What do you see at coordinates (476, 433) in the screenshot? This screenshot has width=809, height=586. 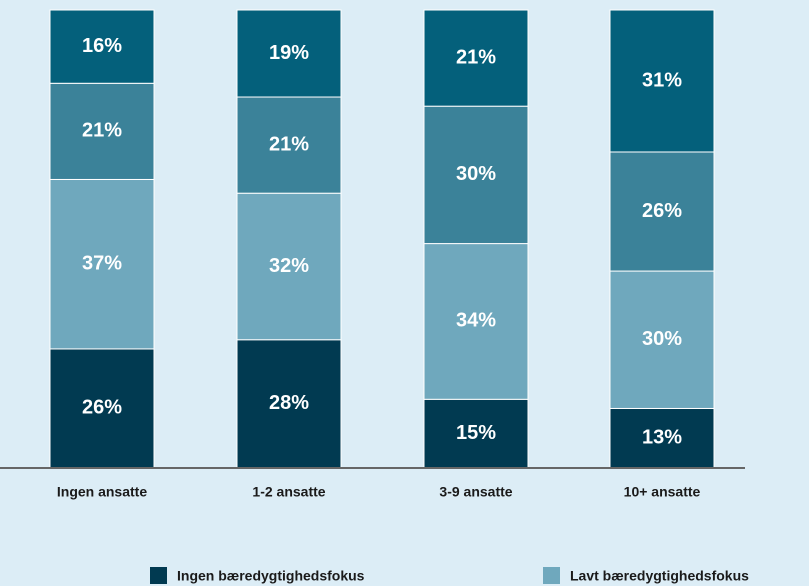 I see `data-label: 15%` at bounding box center [476, 433].